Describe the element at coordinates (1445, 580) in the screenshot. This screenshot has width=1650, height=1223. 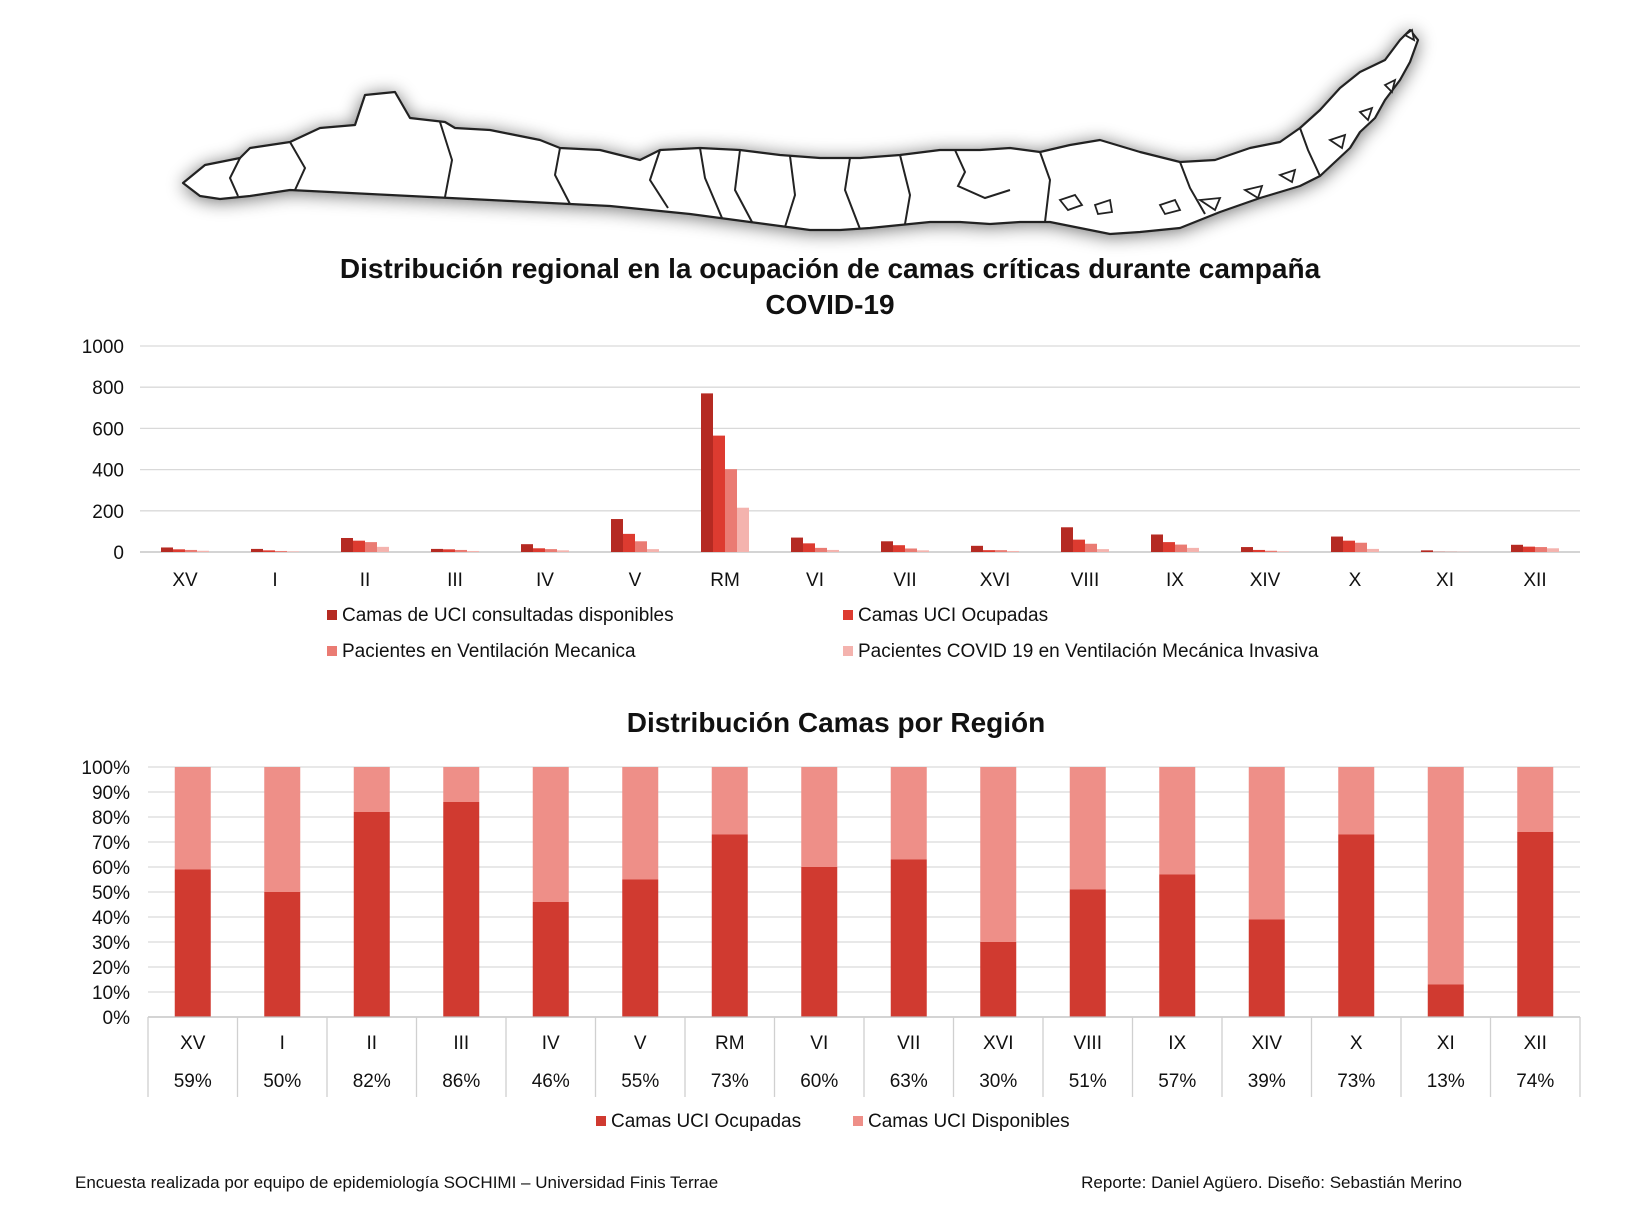
I see `x-tick-label: XI` at that location.